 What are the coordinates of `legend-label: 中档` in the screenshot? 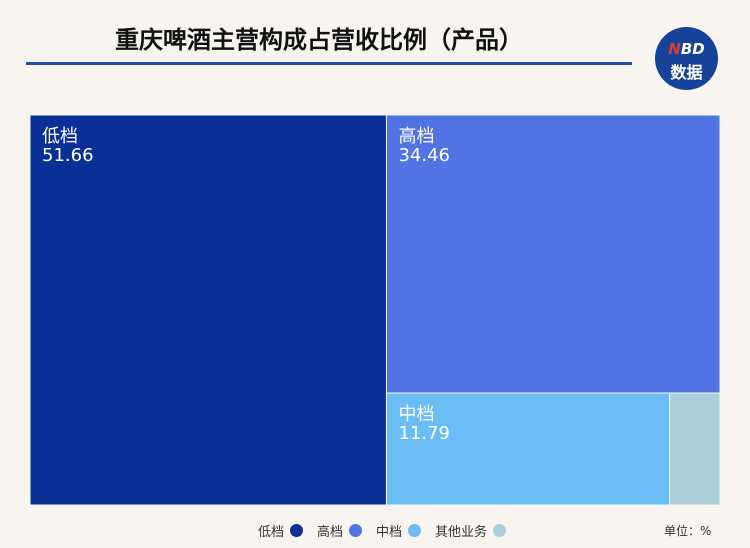 It's located at (389, 532).